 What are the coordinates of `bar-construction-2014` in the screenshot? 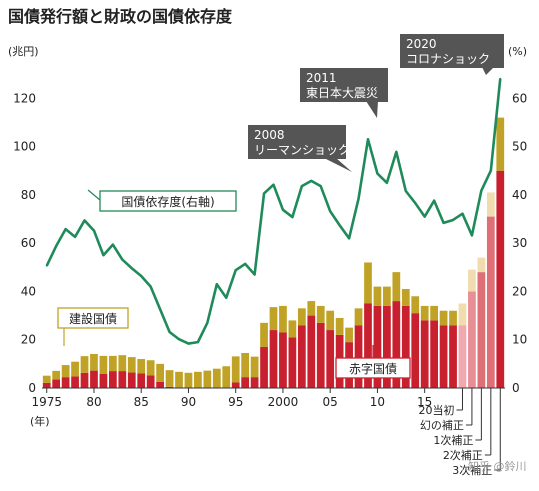 It's located at (415, 305).